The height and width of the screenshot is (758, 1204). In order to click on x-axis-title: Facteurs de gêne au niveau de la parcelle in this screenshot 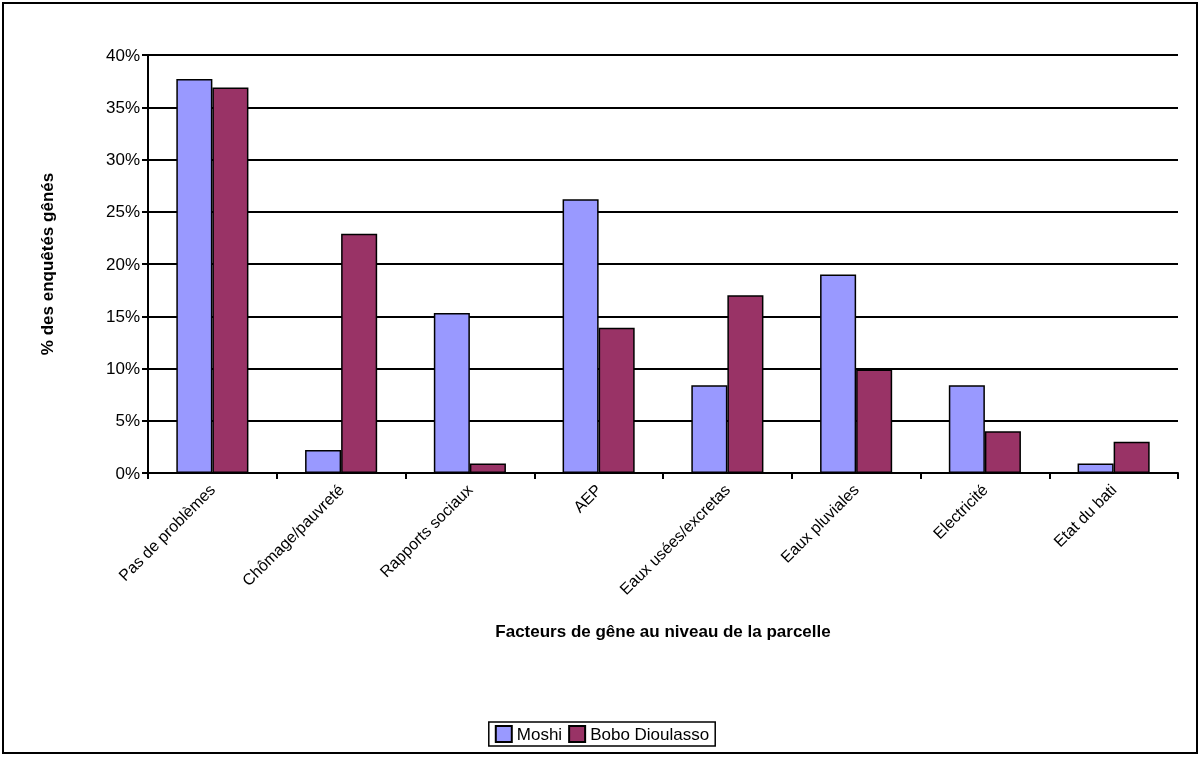, I will do `click(663, 631)`.